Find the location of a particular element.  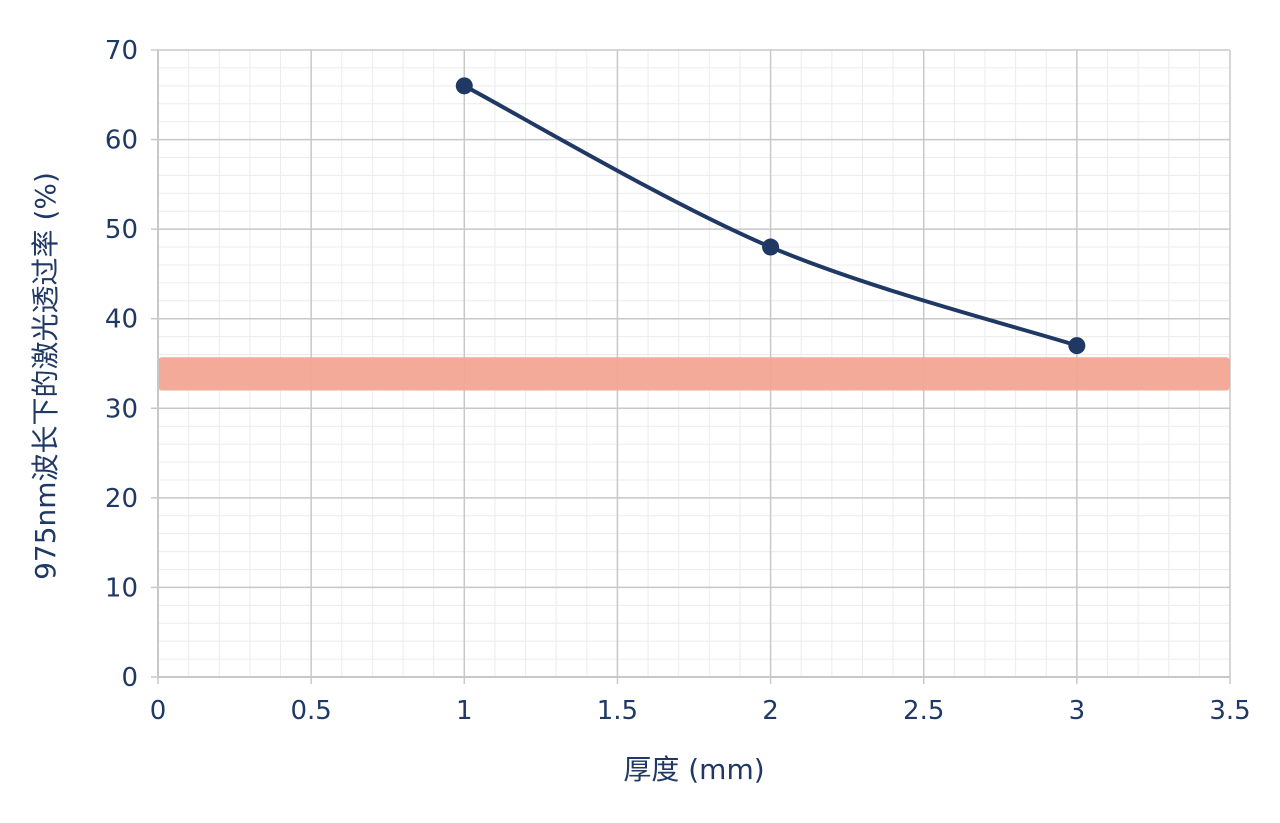

y-tick-label: 20 is located at coordinates (121, 499).